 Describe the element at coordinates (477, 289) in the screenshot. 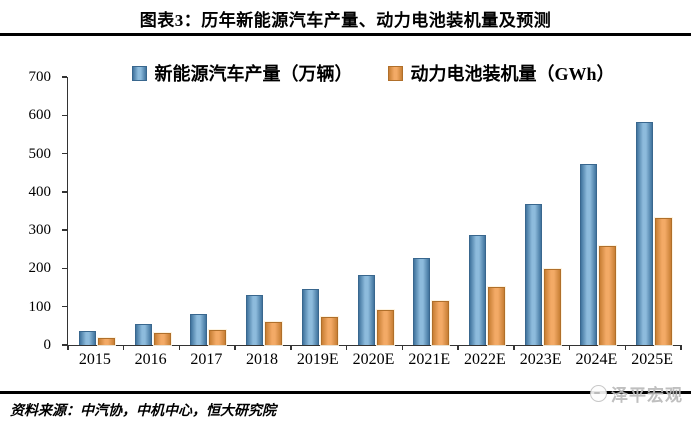

I see `nev-bar-2022E` at that location.